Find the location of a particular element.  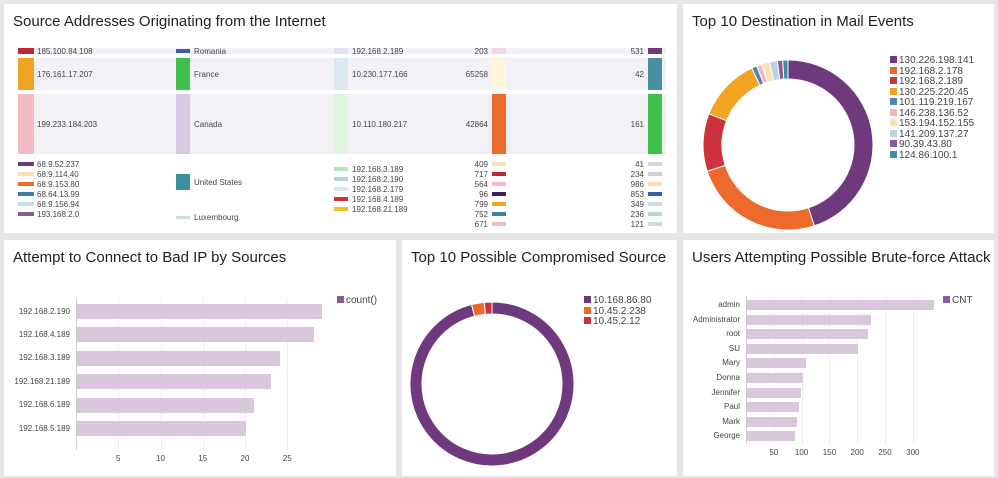

legend-item: 124.86.100.1 is located at coordinates (932, 156).